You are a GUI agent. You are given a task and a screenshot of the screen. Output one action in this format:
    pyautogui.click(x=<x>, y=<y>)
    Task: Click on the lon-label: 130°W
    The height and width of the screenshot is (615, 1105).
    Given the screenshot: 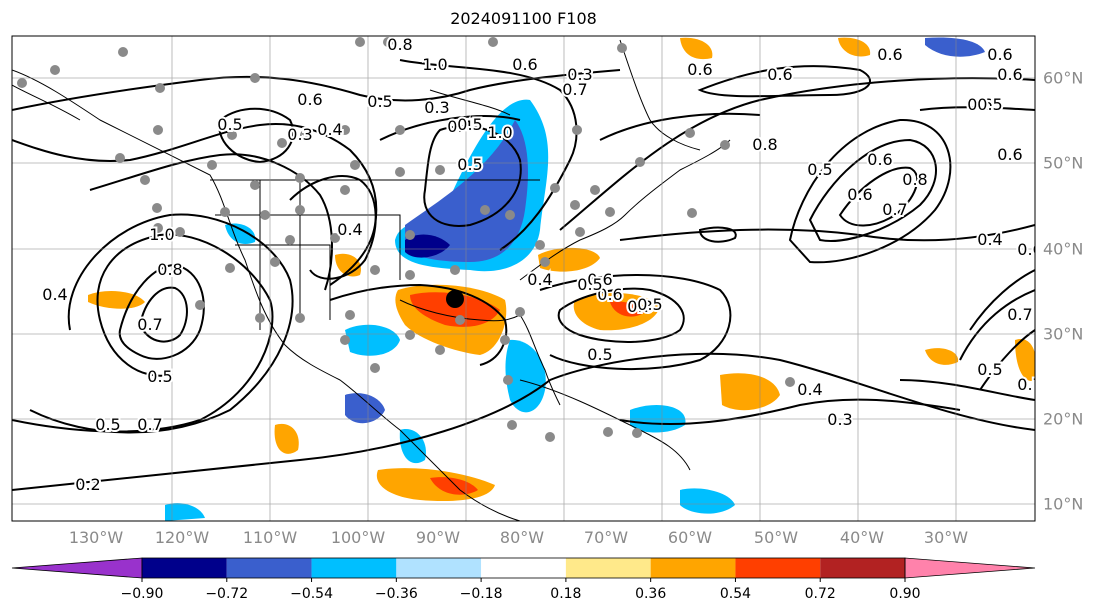 What is the action you would take?
    pyautogui.click(x=96, y=537)
    